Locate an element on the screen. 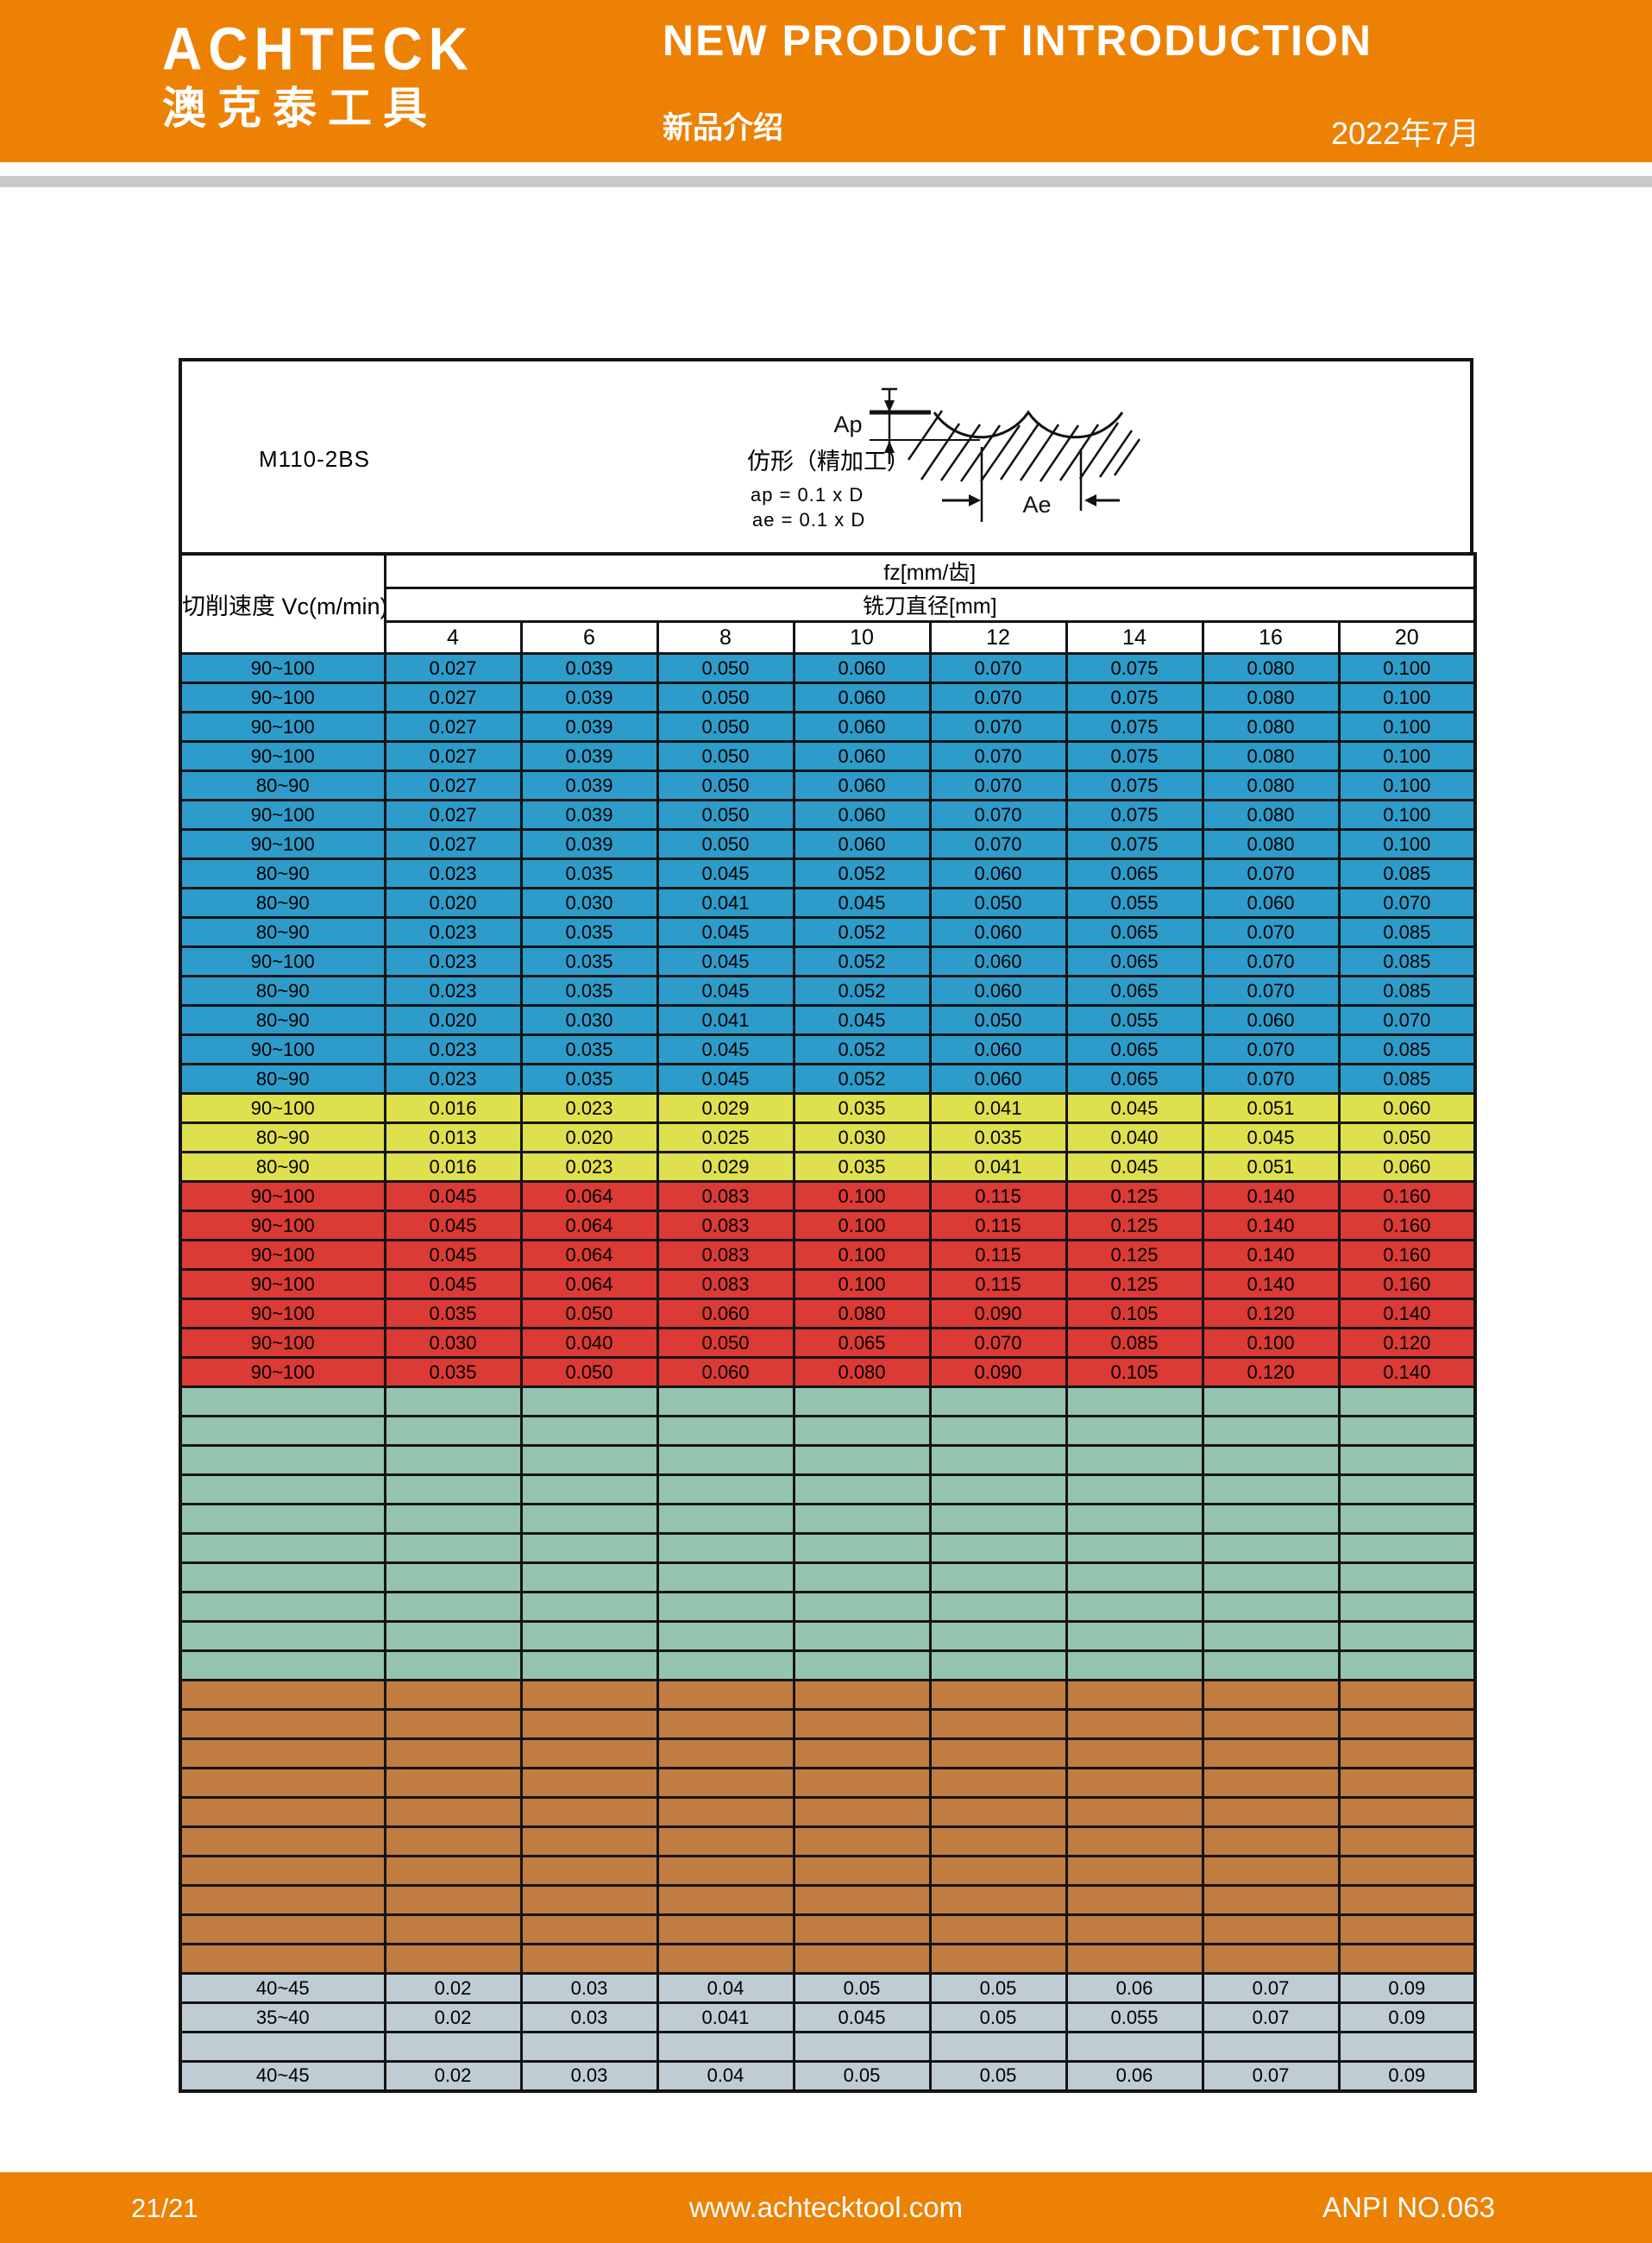  data-row-green is located at coordinates (828, 1431).